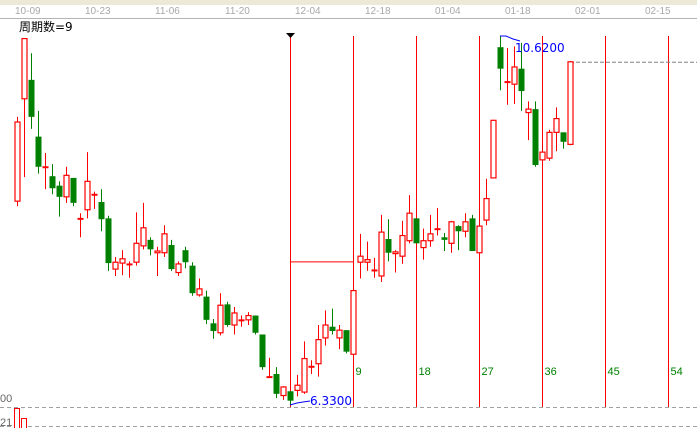 The height and width of the screenshot is (429, 697). I want to click on date-tick-label: 10-23, so click(98, 11).